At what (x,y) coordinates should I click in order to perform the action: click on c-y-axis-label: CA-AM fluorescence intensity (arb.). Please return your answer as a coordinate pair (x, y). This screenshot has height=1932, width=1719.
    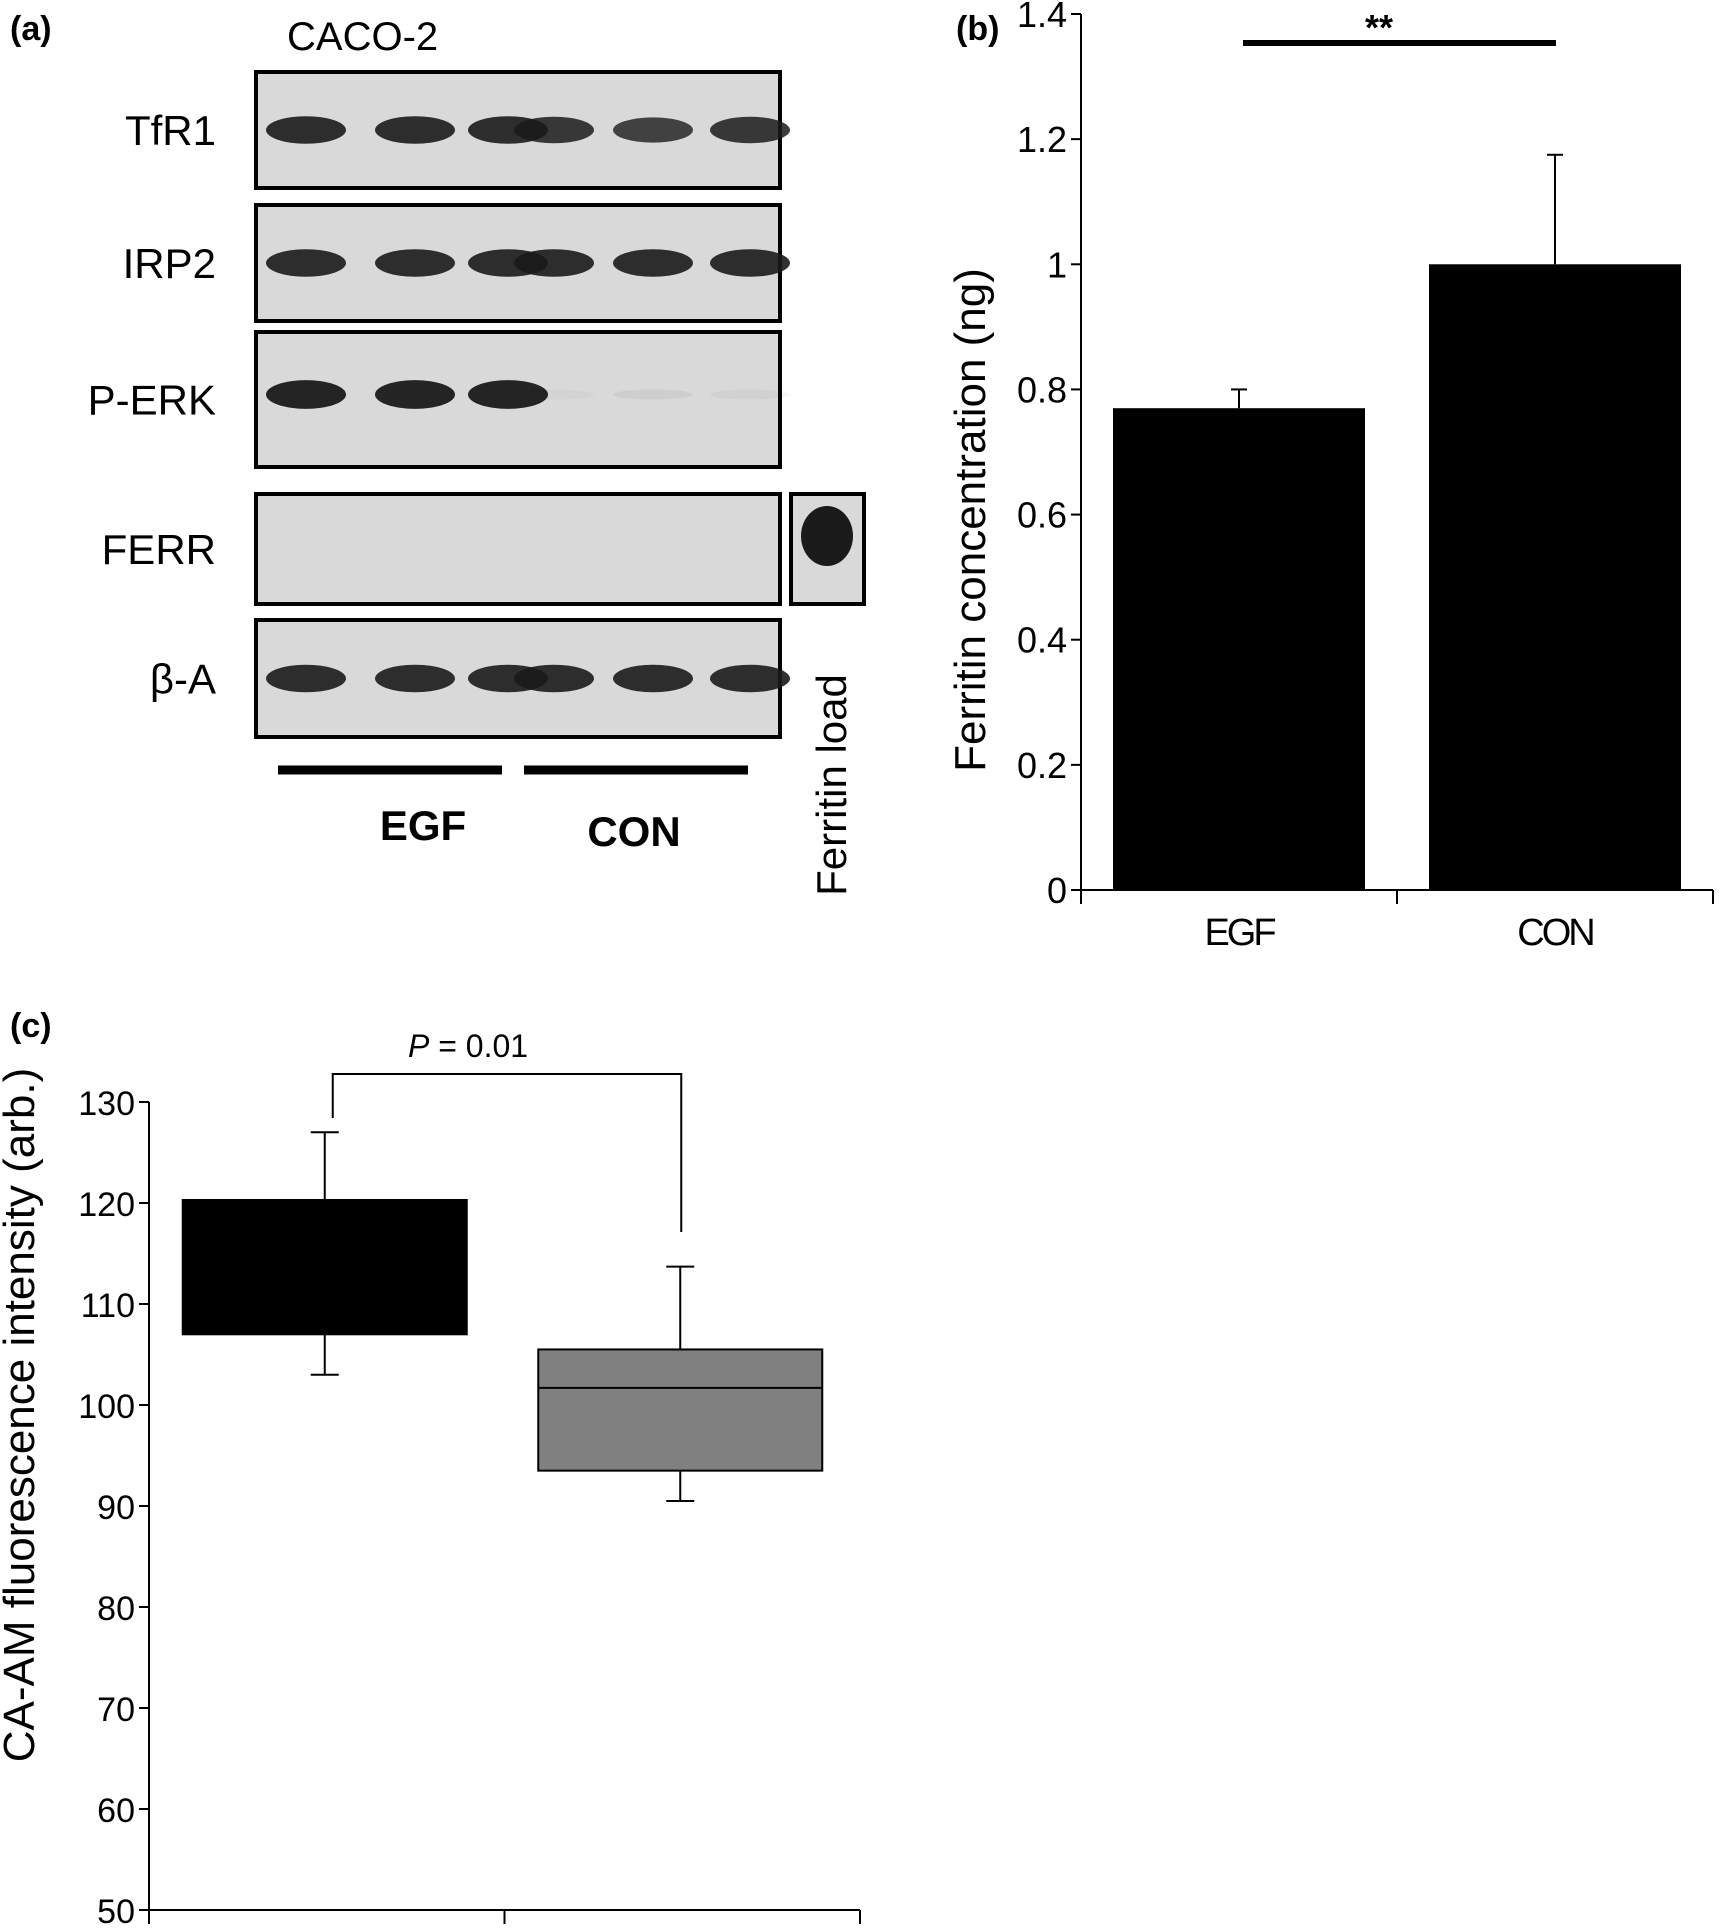
    Looking at the image, I should click on (22, 1415).